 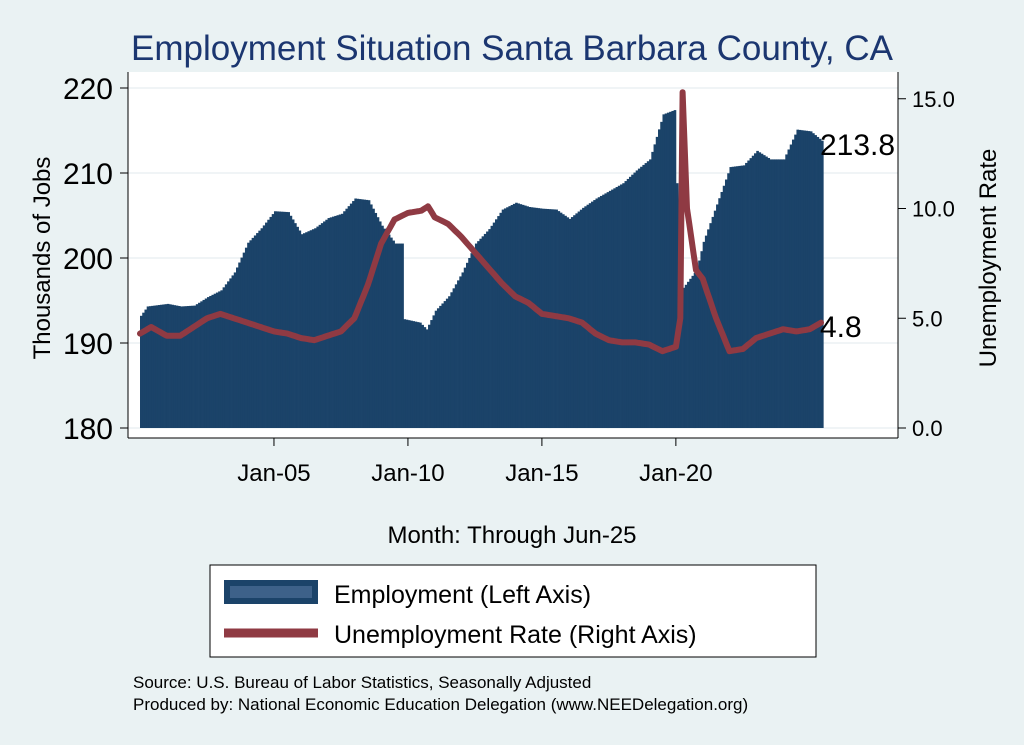 I want to click on right-tick-label: 15.0, so click(x=933, y=99).